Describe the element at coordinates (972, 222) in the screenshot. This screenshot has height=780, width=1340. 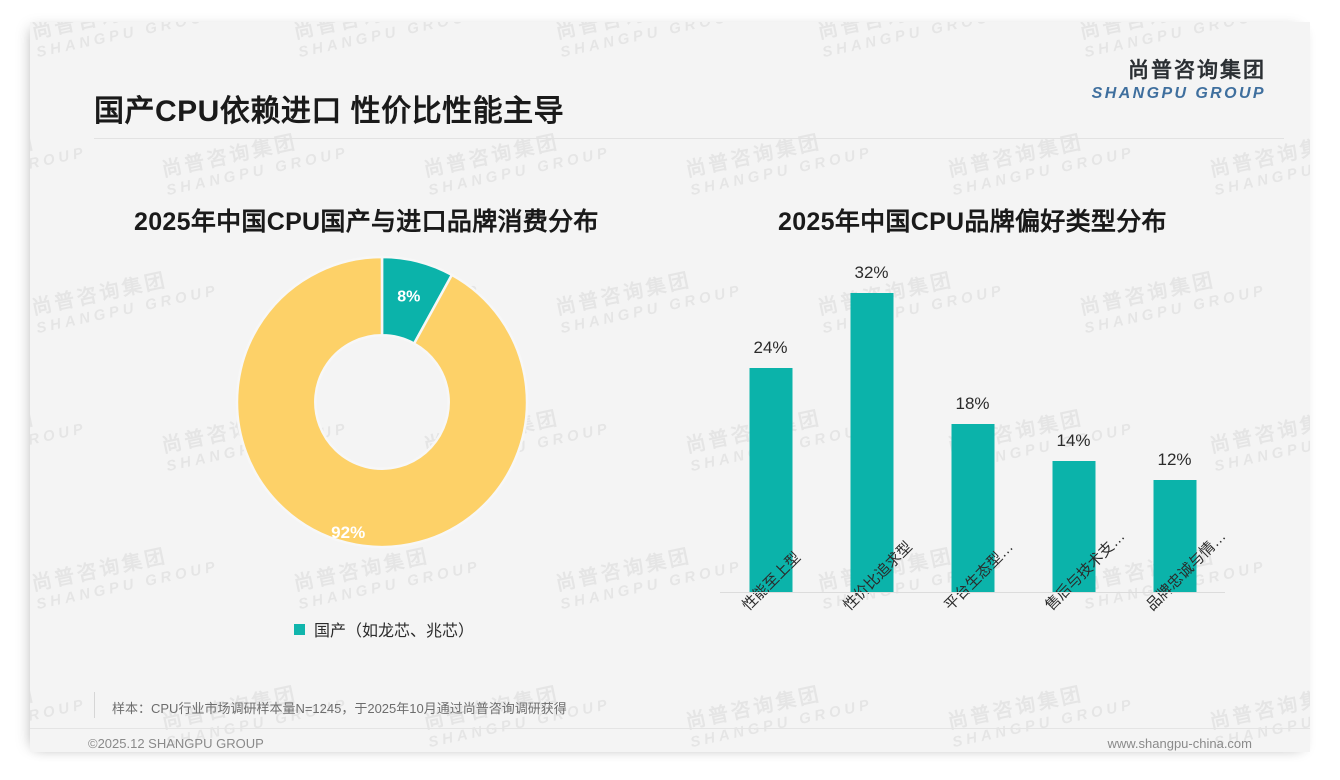
I see `bar-chart-title: 2025年中国CPU品牌偏好类型分布` at that location.